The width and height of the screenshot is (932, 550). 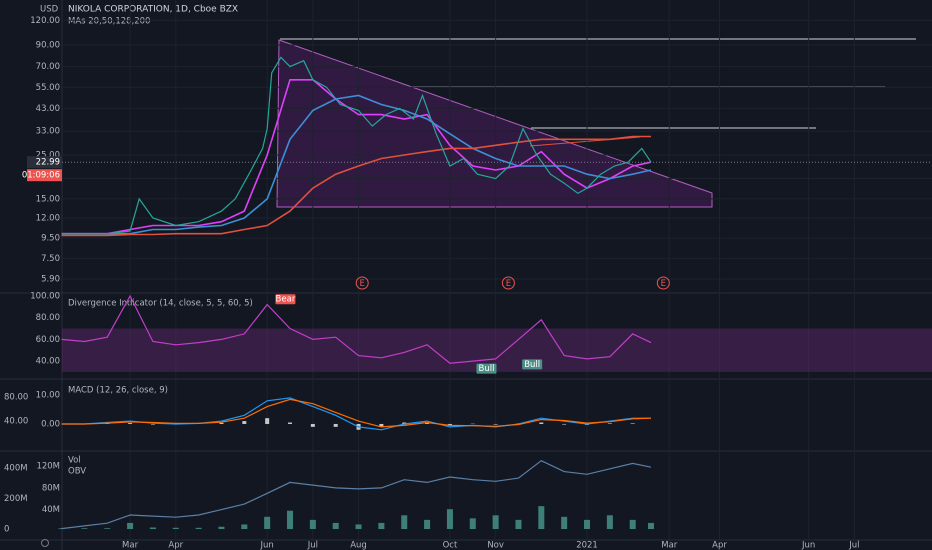 What do you see at coordinates (48, 46) in the screenshot?
I see `y-tick-label: 90.00` at bounding box center [48, 46].